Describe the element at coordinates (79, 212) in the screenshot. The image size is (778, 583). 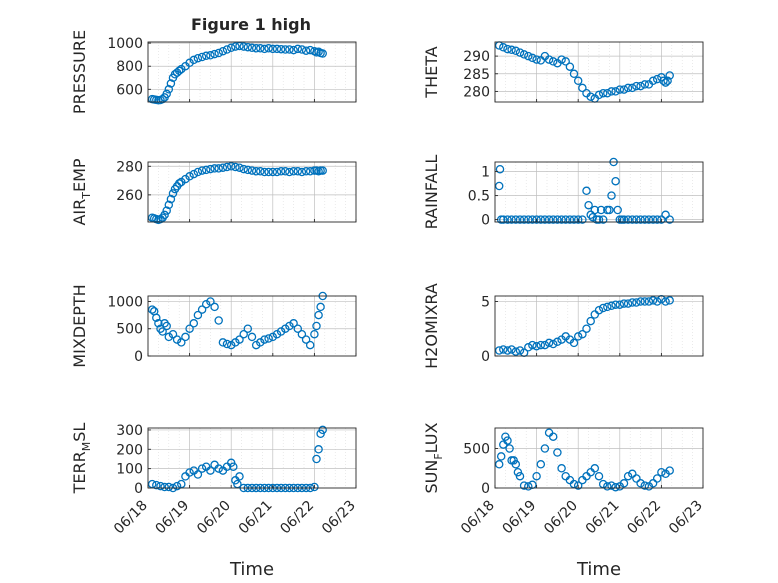
I see `y-axis-label-text: AIR` at that location.